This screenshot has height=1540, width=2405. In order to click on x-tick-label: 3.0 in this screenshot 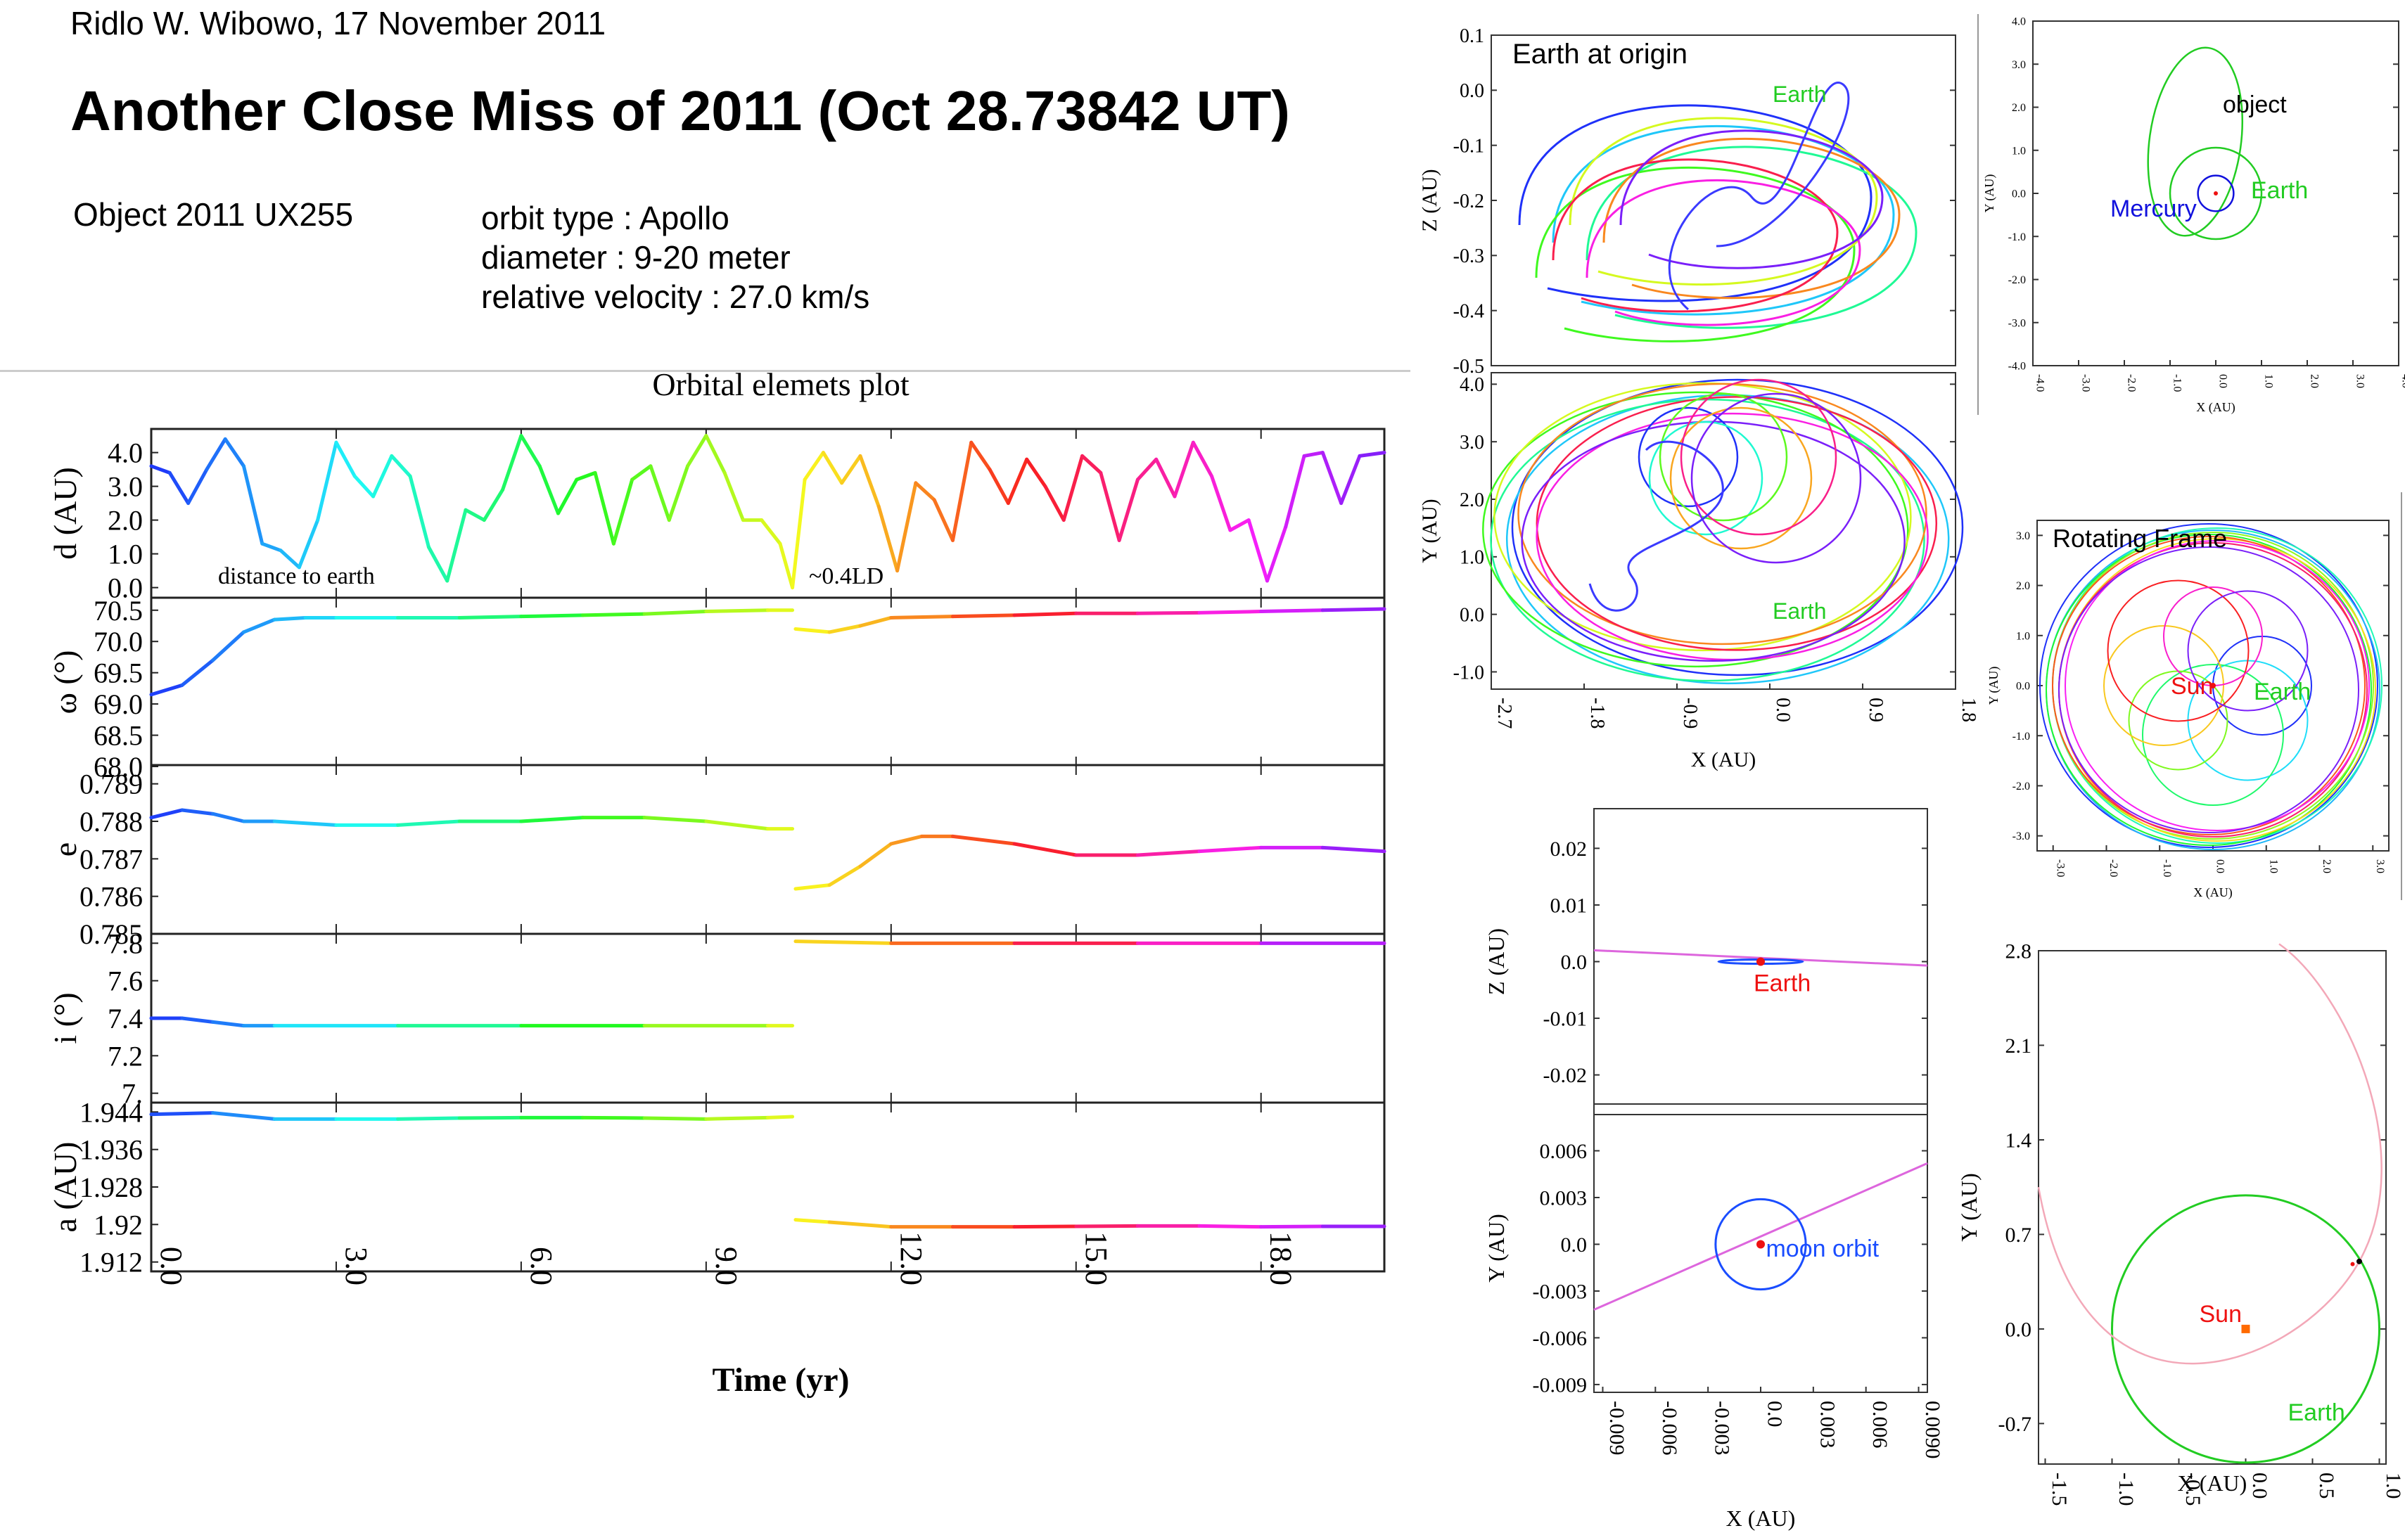, I will do `click(2380, 866)`.